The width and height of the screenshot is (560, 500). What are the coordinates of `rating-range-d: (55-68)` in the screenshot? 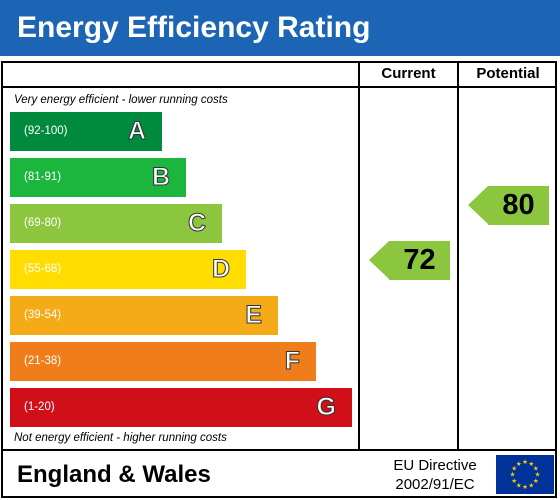 It's located at (43, 269).